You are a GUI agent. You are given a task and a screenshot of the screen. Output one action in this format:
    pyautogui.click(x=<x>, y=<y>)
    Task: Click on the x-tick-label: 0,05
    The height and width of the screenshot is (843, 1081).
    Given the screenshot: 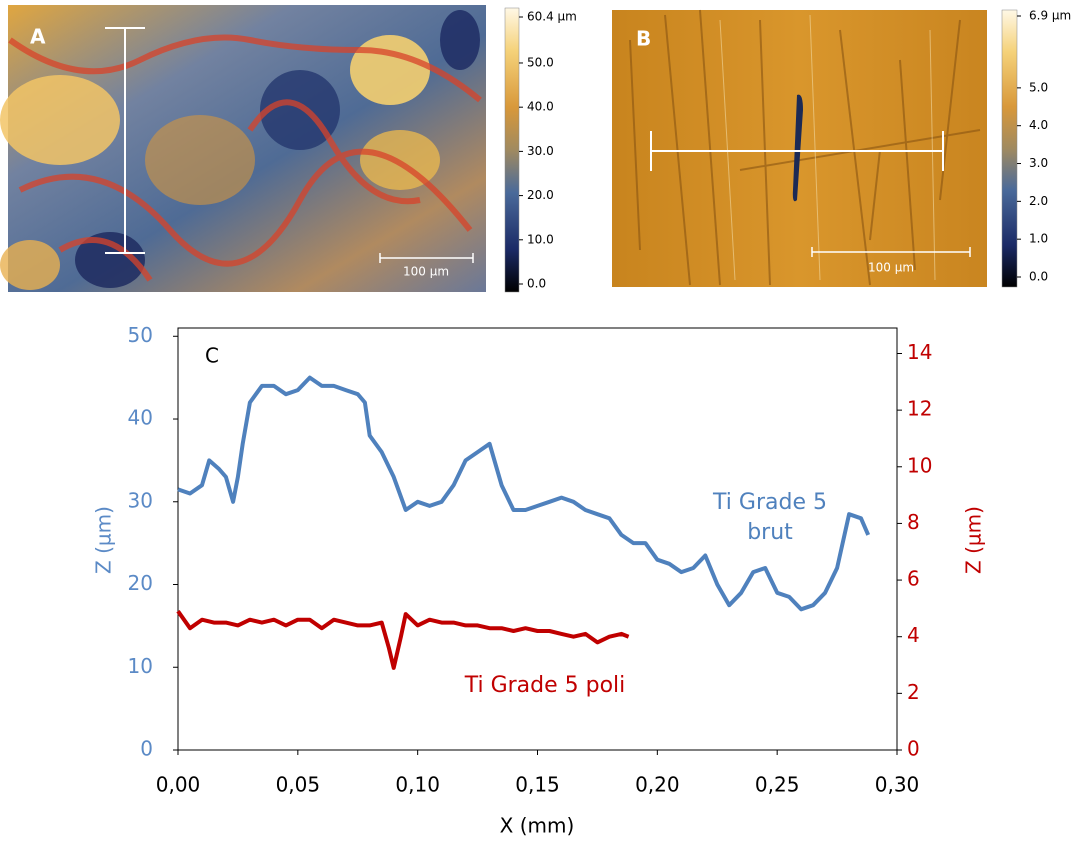 What is the action you would take?
    pyautogui.click(x=298, y=785)
    